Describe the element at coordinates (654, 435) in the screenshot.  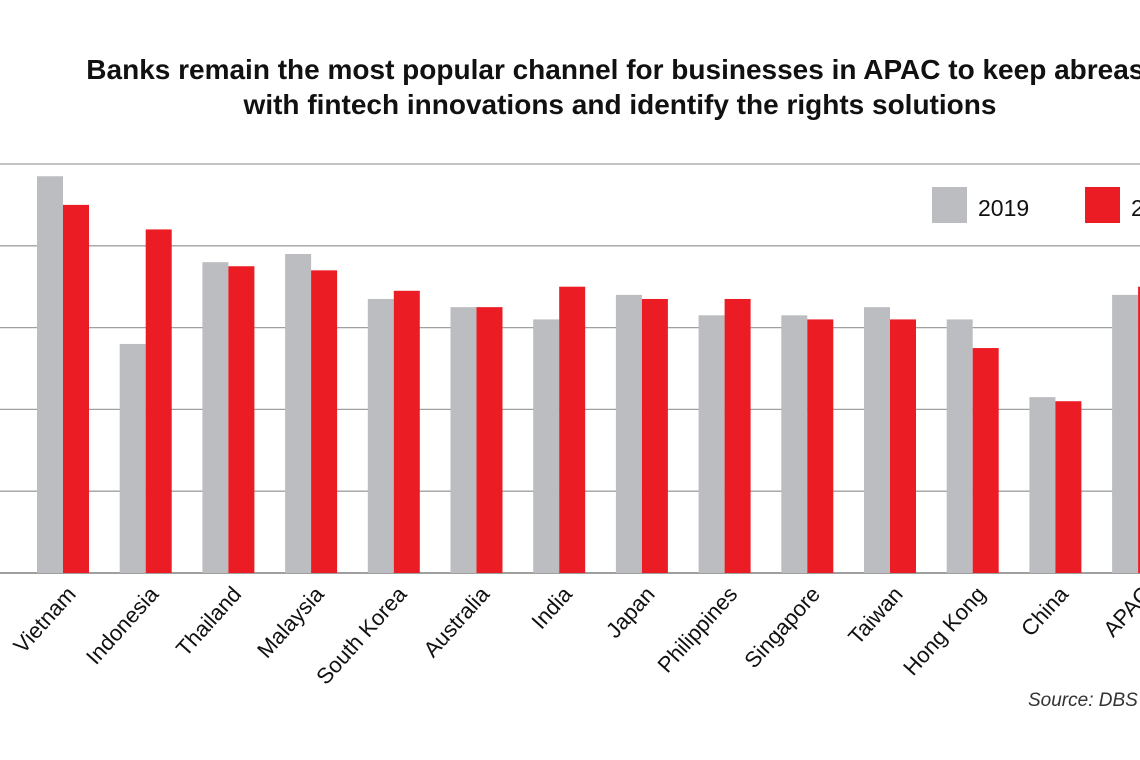
I see `bar-2020-japan` at that location.